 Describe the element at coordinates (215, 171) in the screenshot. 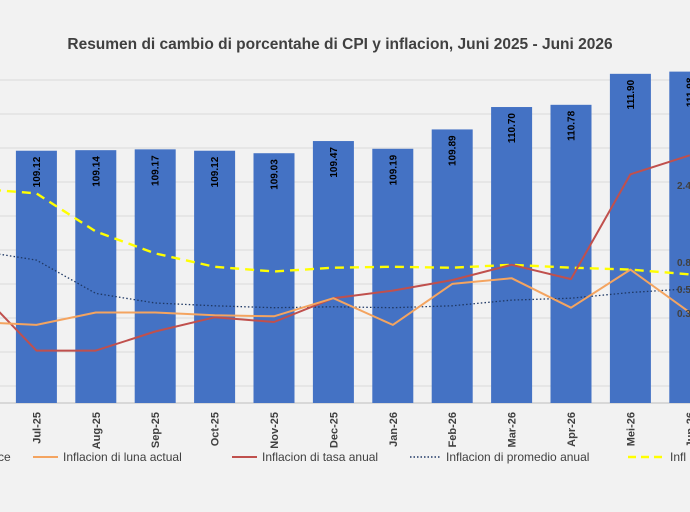

I see `bar-label-Oct-25: 109.12` at that location.